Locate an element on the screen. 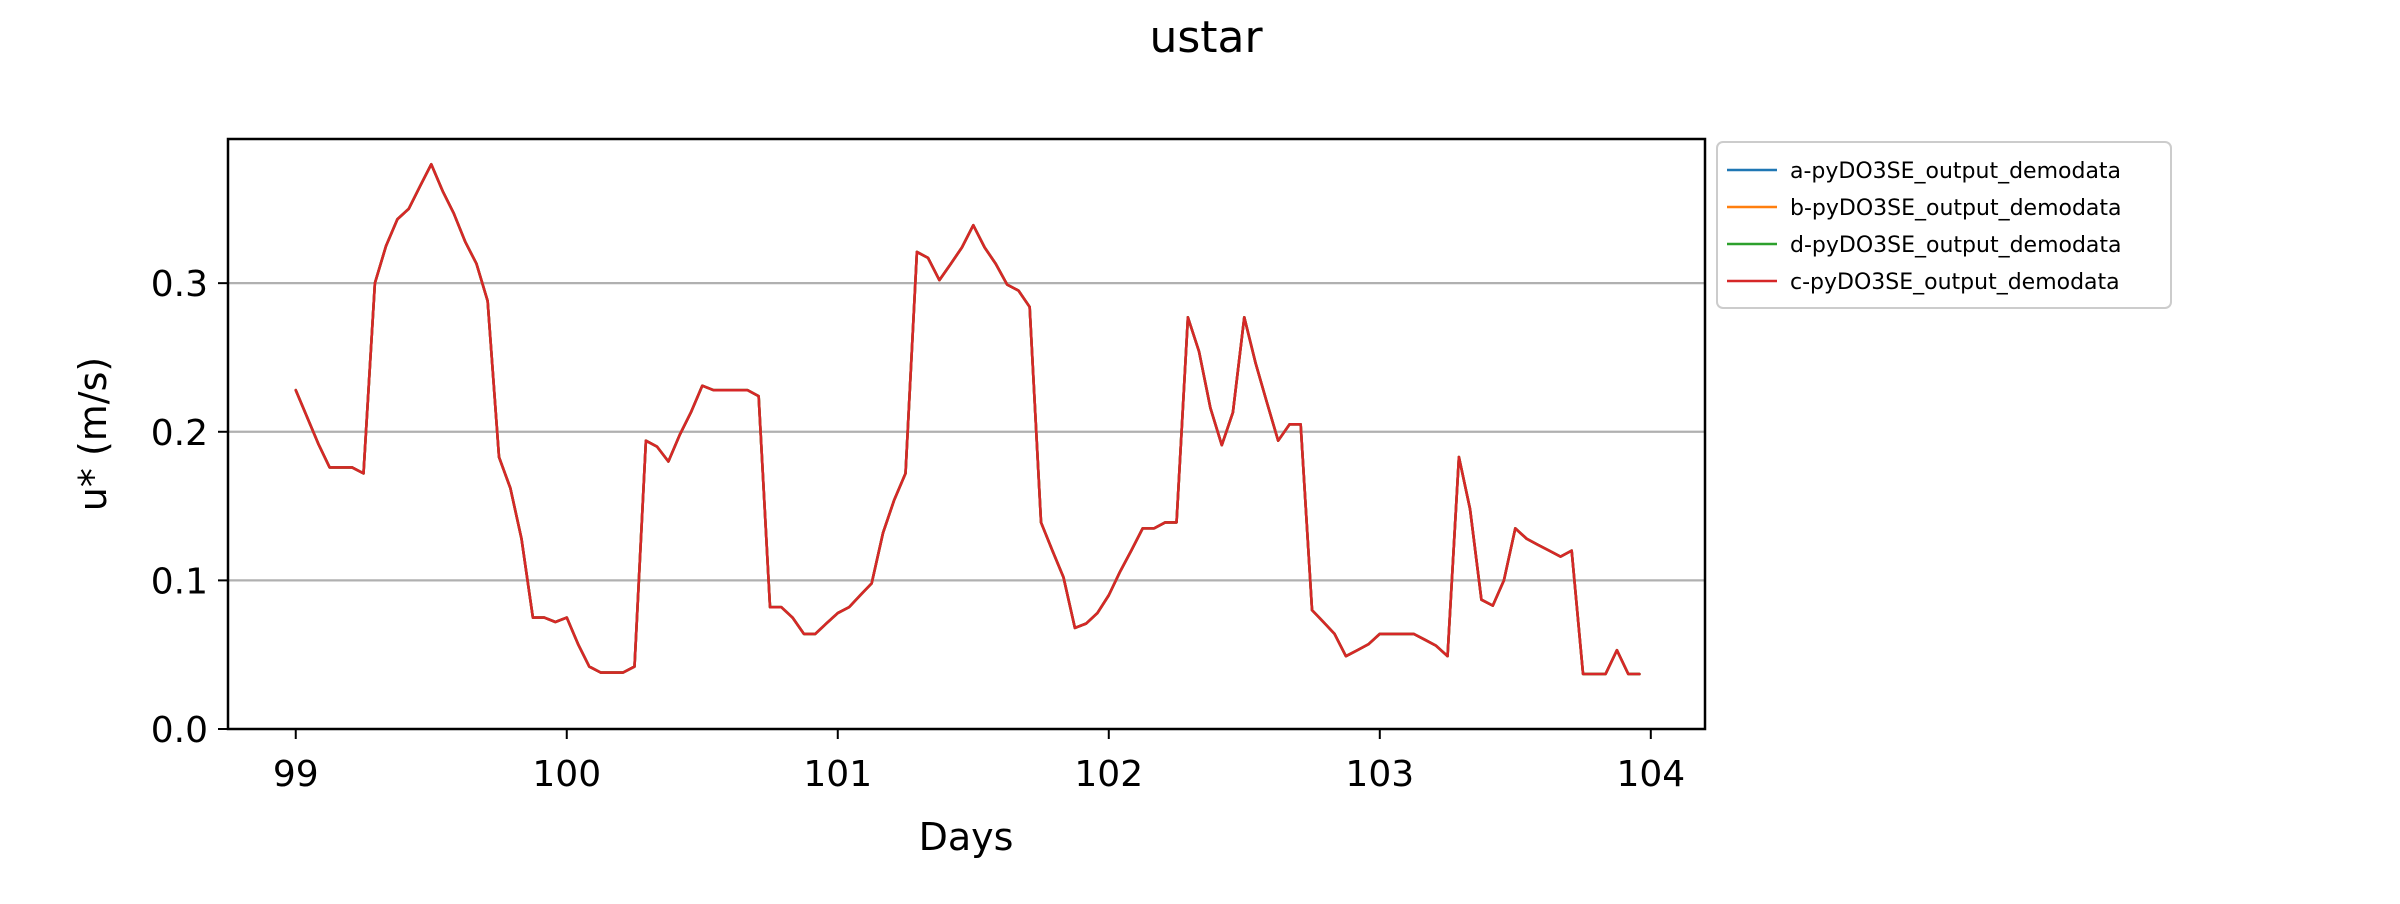 The width and height of the screenshot is (2400, 904). legend-box is located at coordinates (1944, 225).